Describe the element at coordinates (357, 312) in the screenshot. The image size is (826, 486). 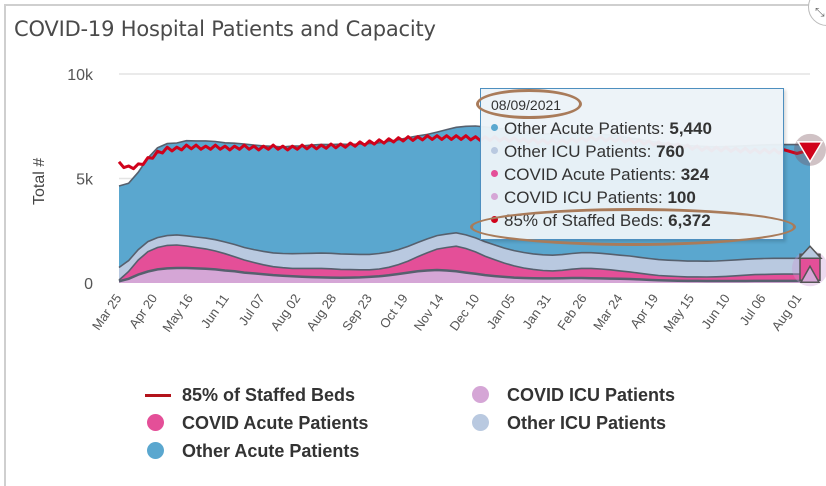
I see `x-tick-label: Sep 23` at that location.